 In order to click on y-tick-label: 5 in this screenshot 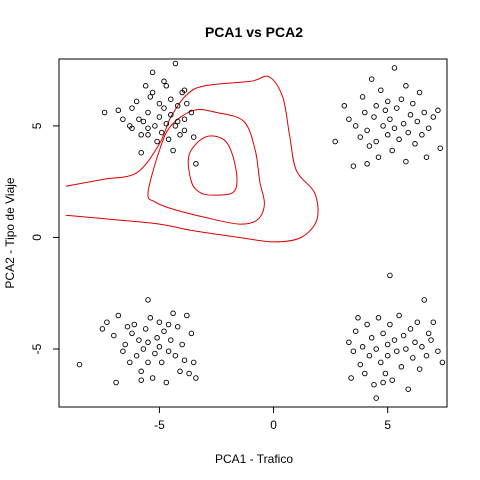, I will do `click(37, 125)`.